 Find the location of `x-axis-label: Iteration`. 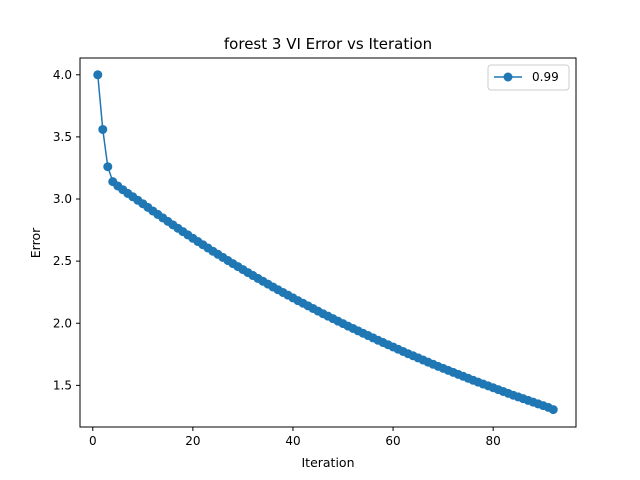

x-axis-label: Iteration is located at coordinates (327, 462).